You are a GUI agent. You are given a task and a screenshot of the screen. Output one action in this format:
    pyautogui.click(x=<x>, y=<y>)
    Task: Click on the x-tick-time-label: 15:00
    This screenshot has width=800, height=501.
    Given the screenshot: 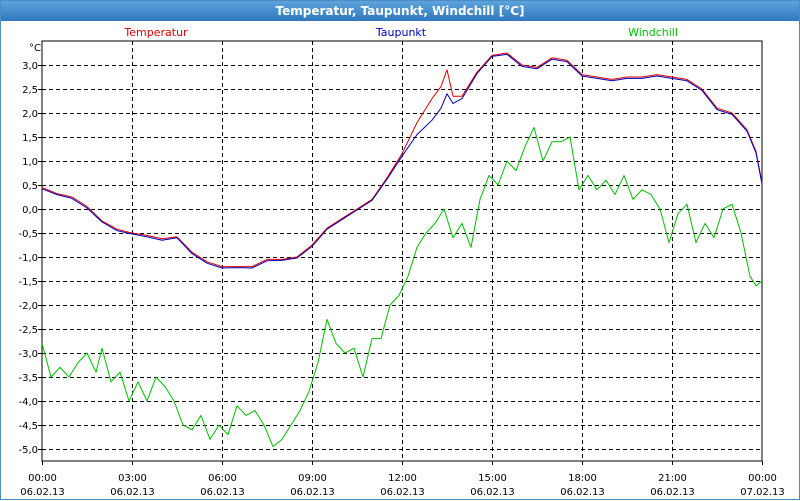 What is the action you would take?
    pyautogui.click(x=492, y=478)
    